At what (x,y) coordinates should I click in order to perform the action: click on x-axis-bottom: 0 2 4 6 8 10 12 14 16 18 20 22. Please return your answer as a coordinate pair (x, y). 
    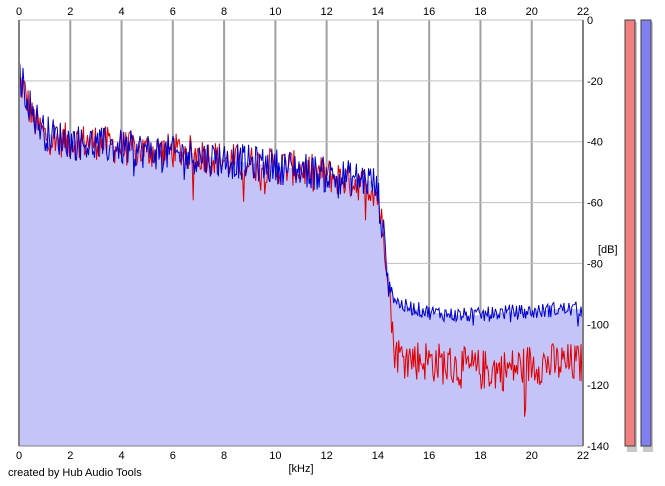
    Looking at the image, I should click on (302, 456).